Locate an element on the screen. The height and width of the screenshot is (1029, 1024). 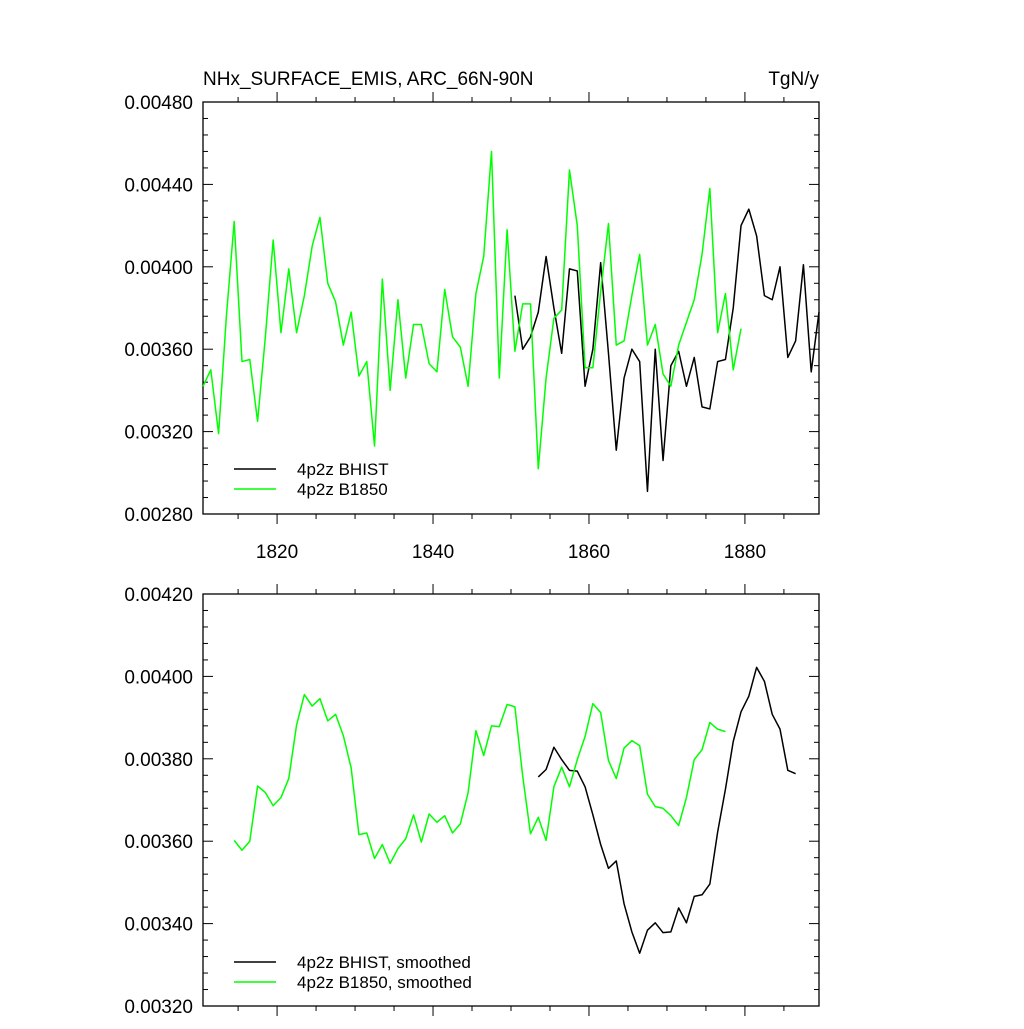
top-legend: 4p2z BHIST 4p2z B1850 is located at coordinates (311, 479).